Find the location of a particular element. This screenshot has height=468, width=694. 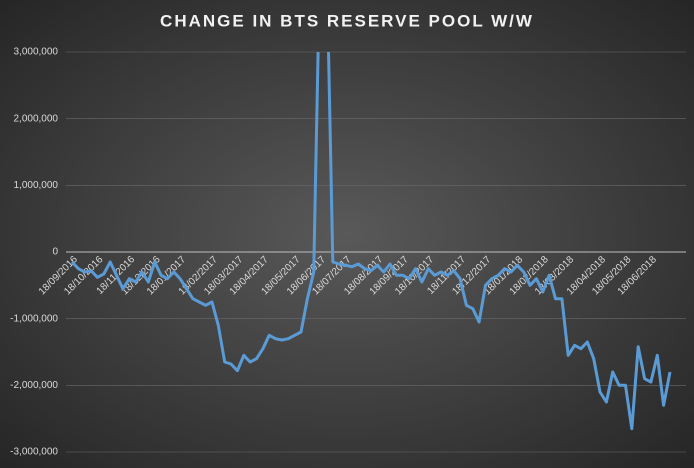

y-tick-label: 0 is located at coordinates (55, 252).